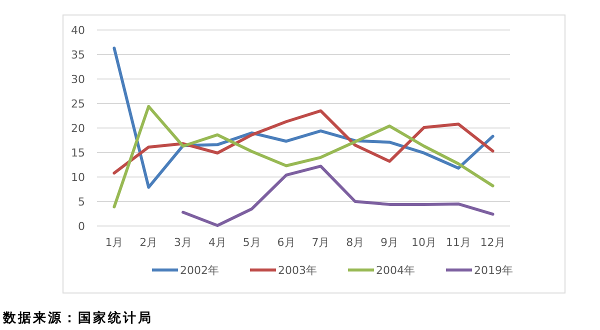 This screenshot has width=600, height=330. Describe the element at coordinates (199, 270) in the screenshot. I see `legend-label: 2002年` at that location.